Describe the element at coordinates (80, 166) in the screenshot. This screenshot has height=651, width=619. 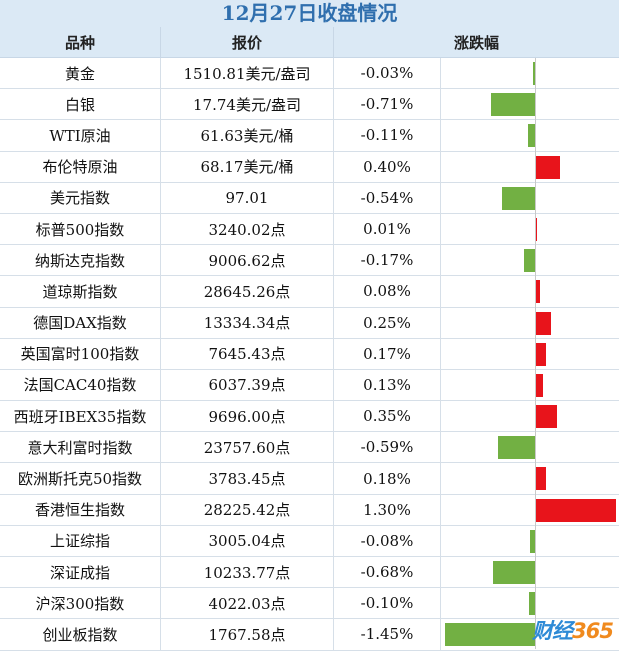
I see `row-name: 布伦特原油` at that location.